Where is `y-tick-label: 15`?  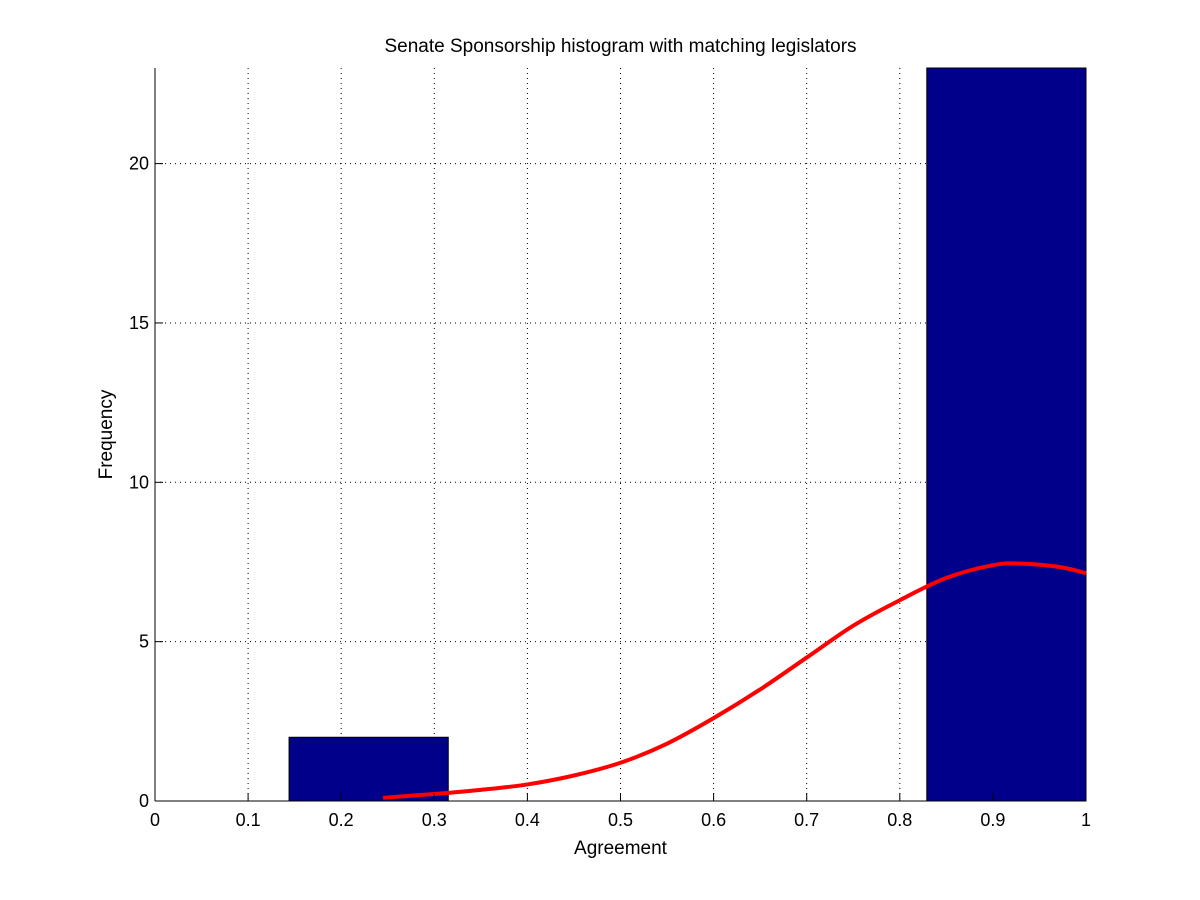
y-tick-label: 15 is located at coordinates (139, 323).